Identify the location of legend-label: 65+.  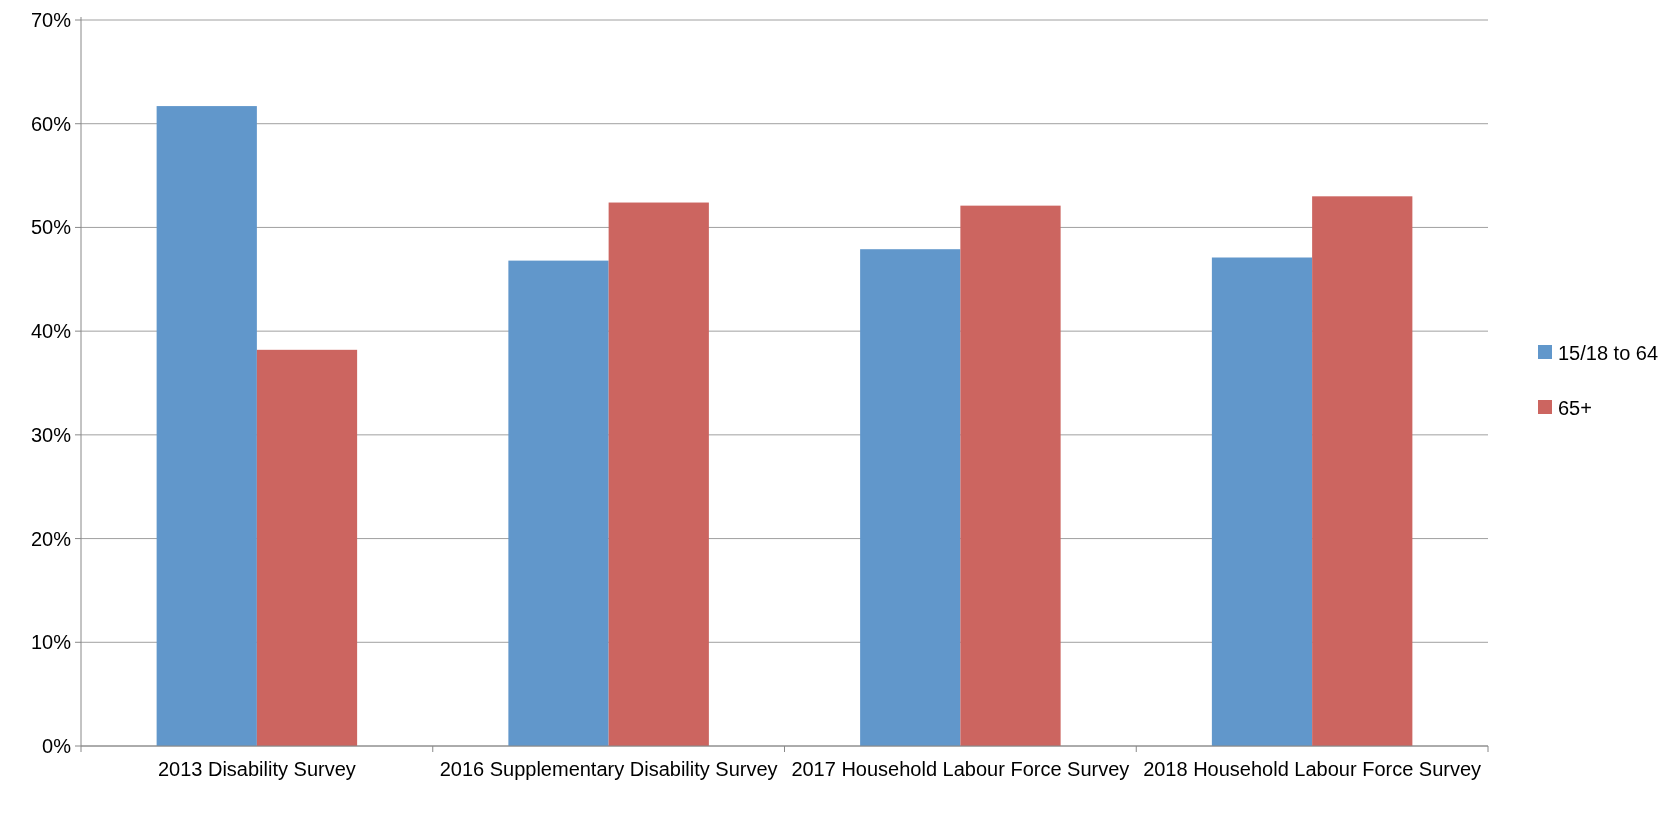
(1575, 408).